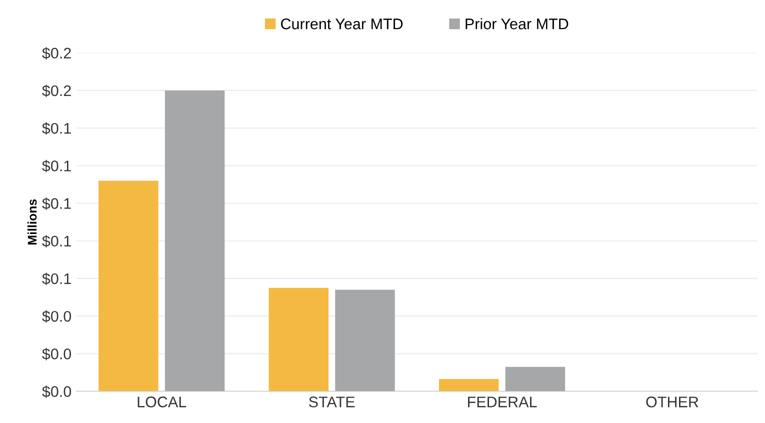  I want to click on legend-label: Prior Year MTD, so click(517, 24).